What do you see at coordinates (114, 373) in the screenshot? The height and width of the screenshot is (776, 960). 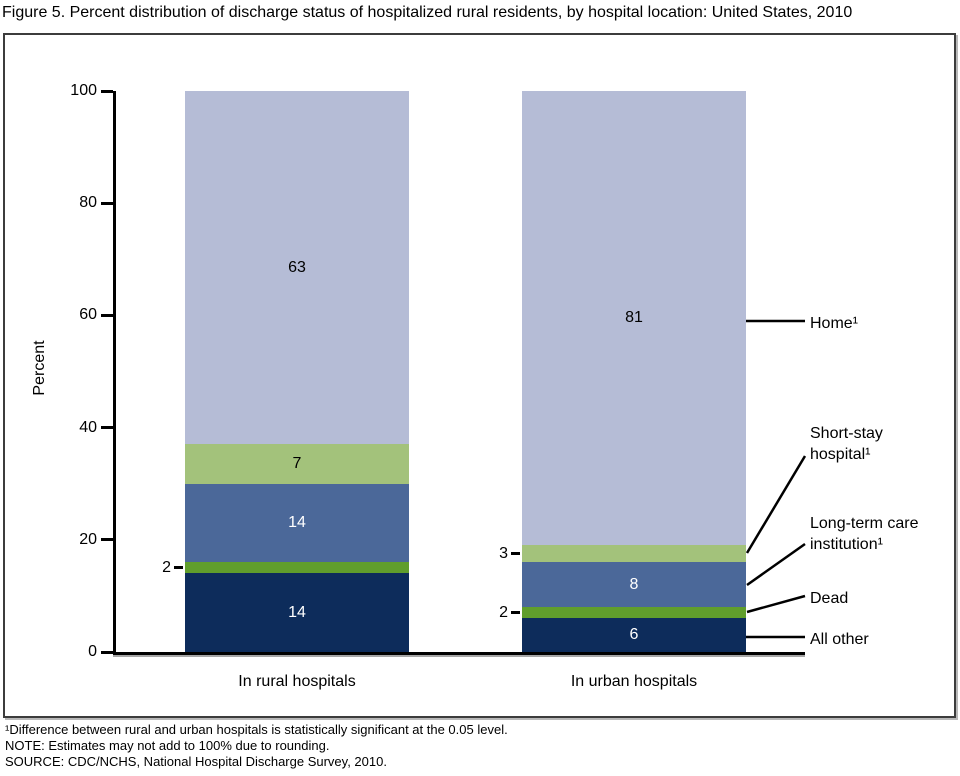 I see `y-axis-line` at bounding box center [114, 373].